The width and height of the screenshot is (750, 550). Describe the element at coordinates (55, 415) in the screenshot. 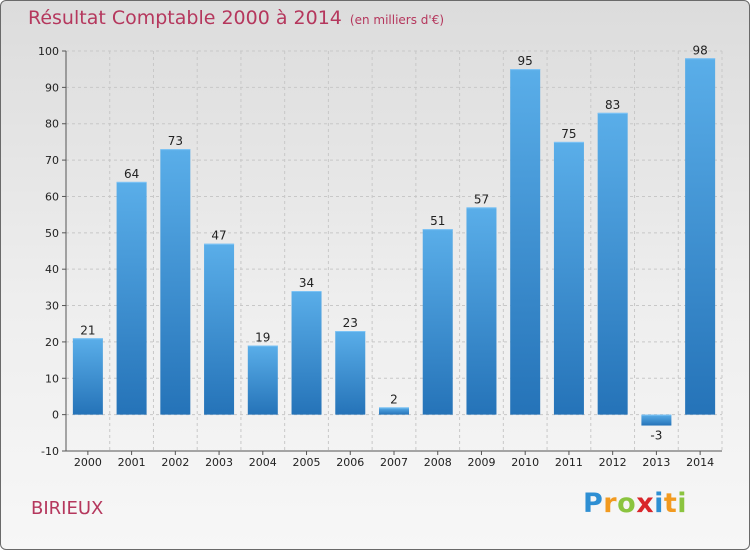

I see `y-tick-label: 0` at that location.